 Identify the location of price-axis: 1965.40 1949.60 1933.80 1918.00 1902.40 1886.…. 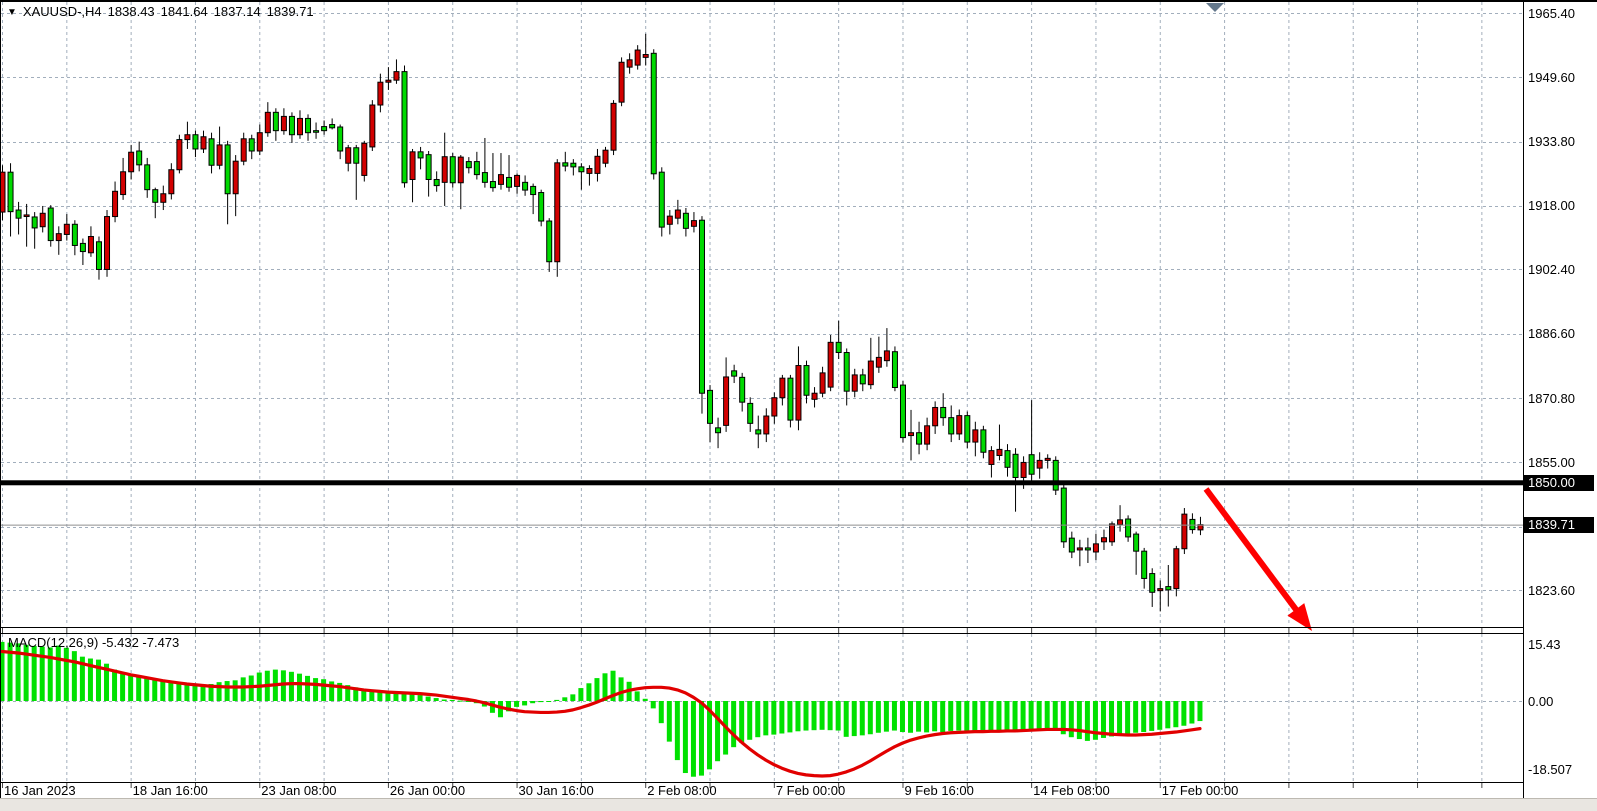
(1560, 399).